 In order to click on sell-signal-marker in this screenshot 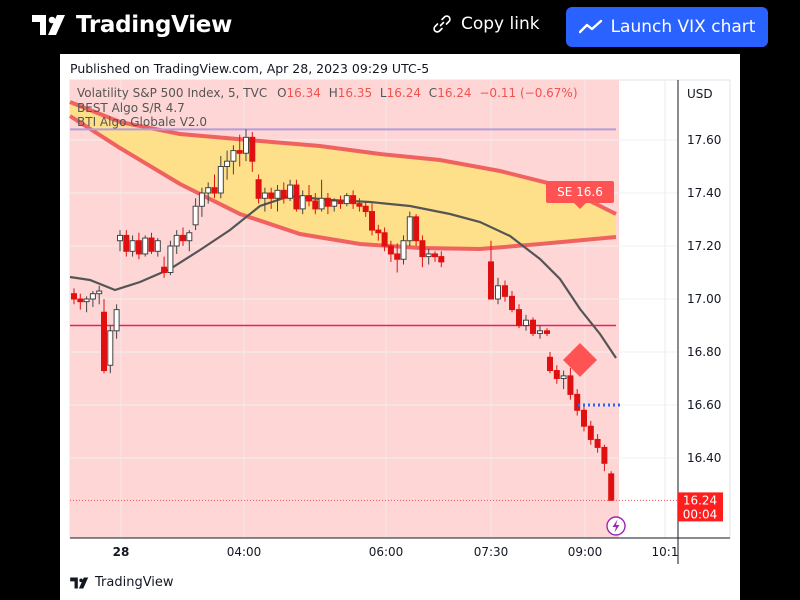, I will do `click(580, 359)`.